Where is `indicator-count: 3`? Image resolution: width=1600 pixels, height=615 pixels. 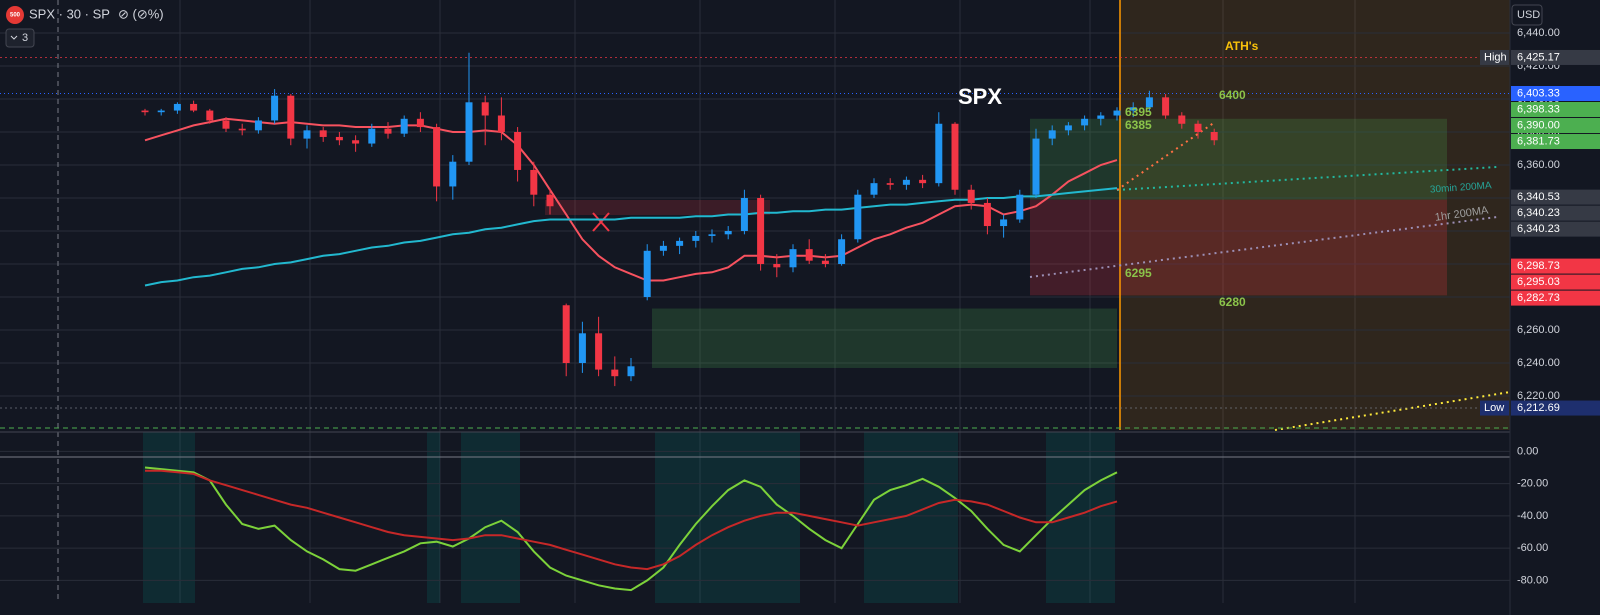 indicator-count: 3 is located at coordinates (25, 38).